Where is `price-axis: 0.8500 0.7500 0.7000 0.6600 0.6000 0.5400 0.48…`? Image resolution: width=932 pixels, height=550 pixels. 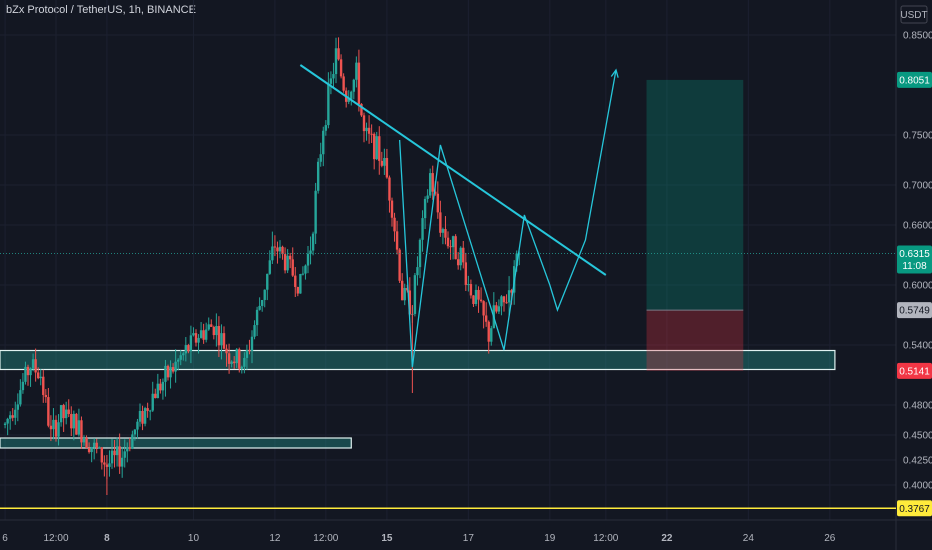 price-axis: 0.8500 0.7500 0.7000 0.6600 0.6000 0.5400 0.48… is located at coordinates (917, 261).